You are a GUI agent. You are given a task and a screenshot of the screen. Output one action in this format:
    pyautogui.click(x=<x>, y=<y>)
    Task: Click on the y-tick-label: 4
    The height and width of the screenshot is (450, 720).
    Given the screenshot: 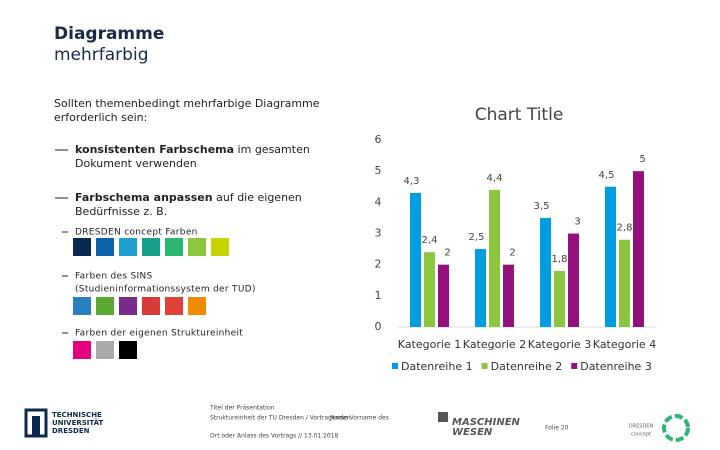 What is the action you would take?
    pyautogui.click(x=378, y=201)
    